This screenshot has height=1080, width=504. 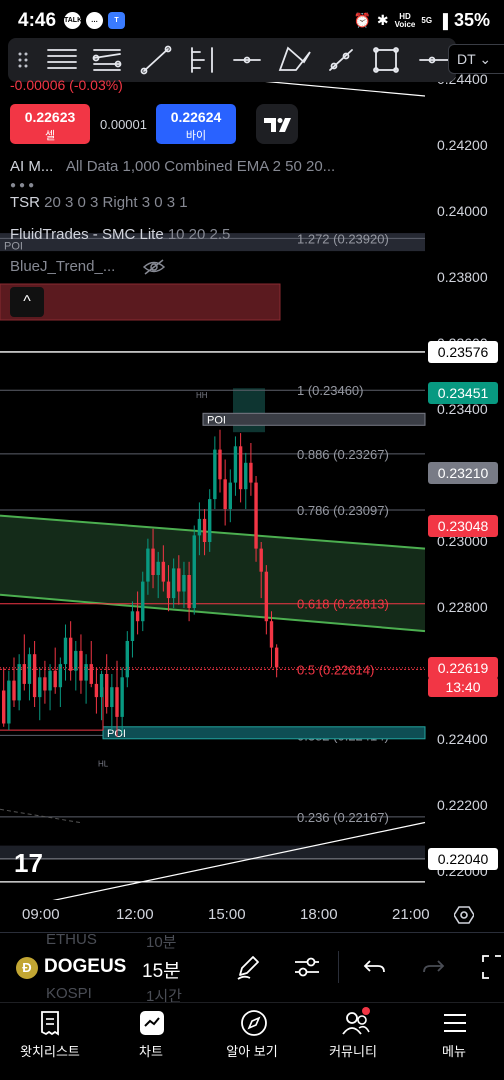 What do you see at coordinates (356, 1023) in the screenshot?
I see `community-icon` at bounding box center [356, 1023].